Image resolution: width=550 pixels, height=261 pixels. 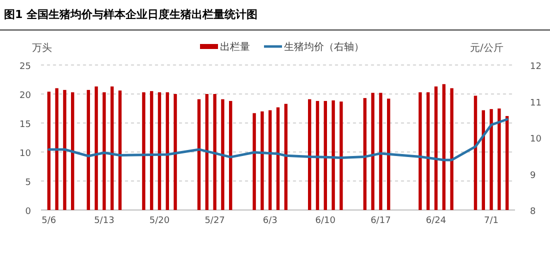 What do you see at coordinates (324, 47) in the screenshot?
I see `legend-label: 生猪均价（右轴）` at bounding box center [324, 47].